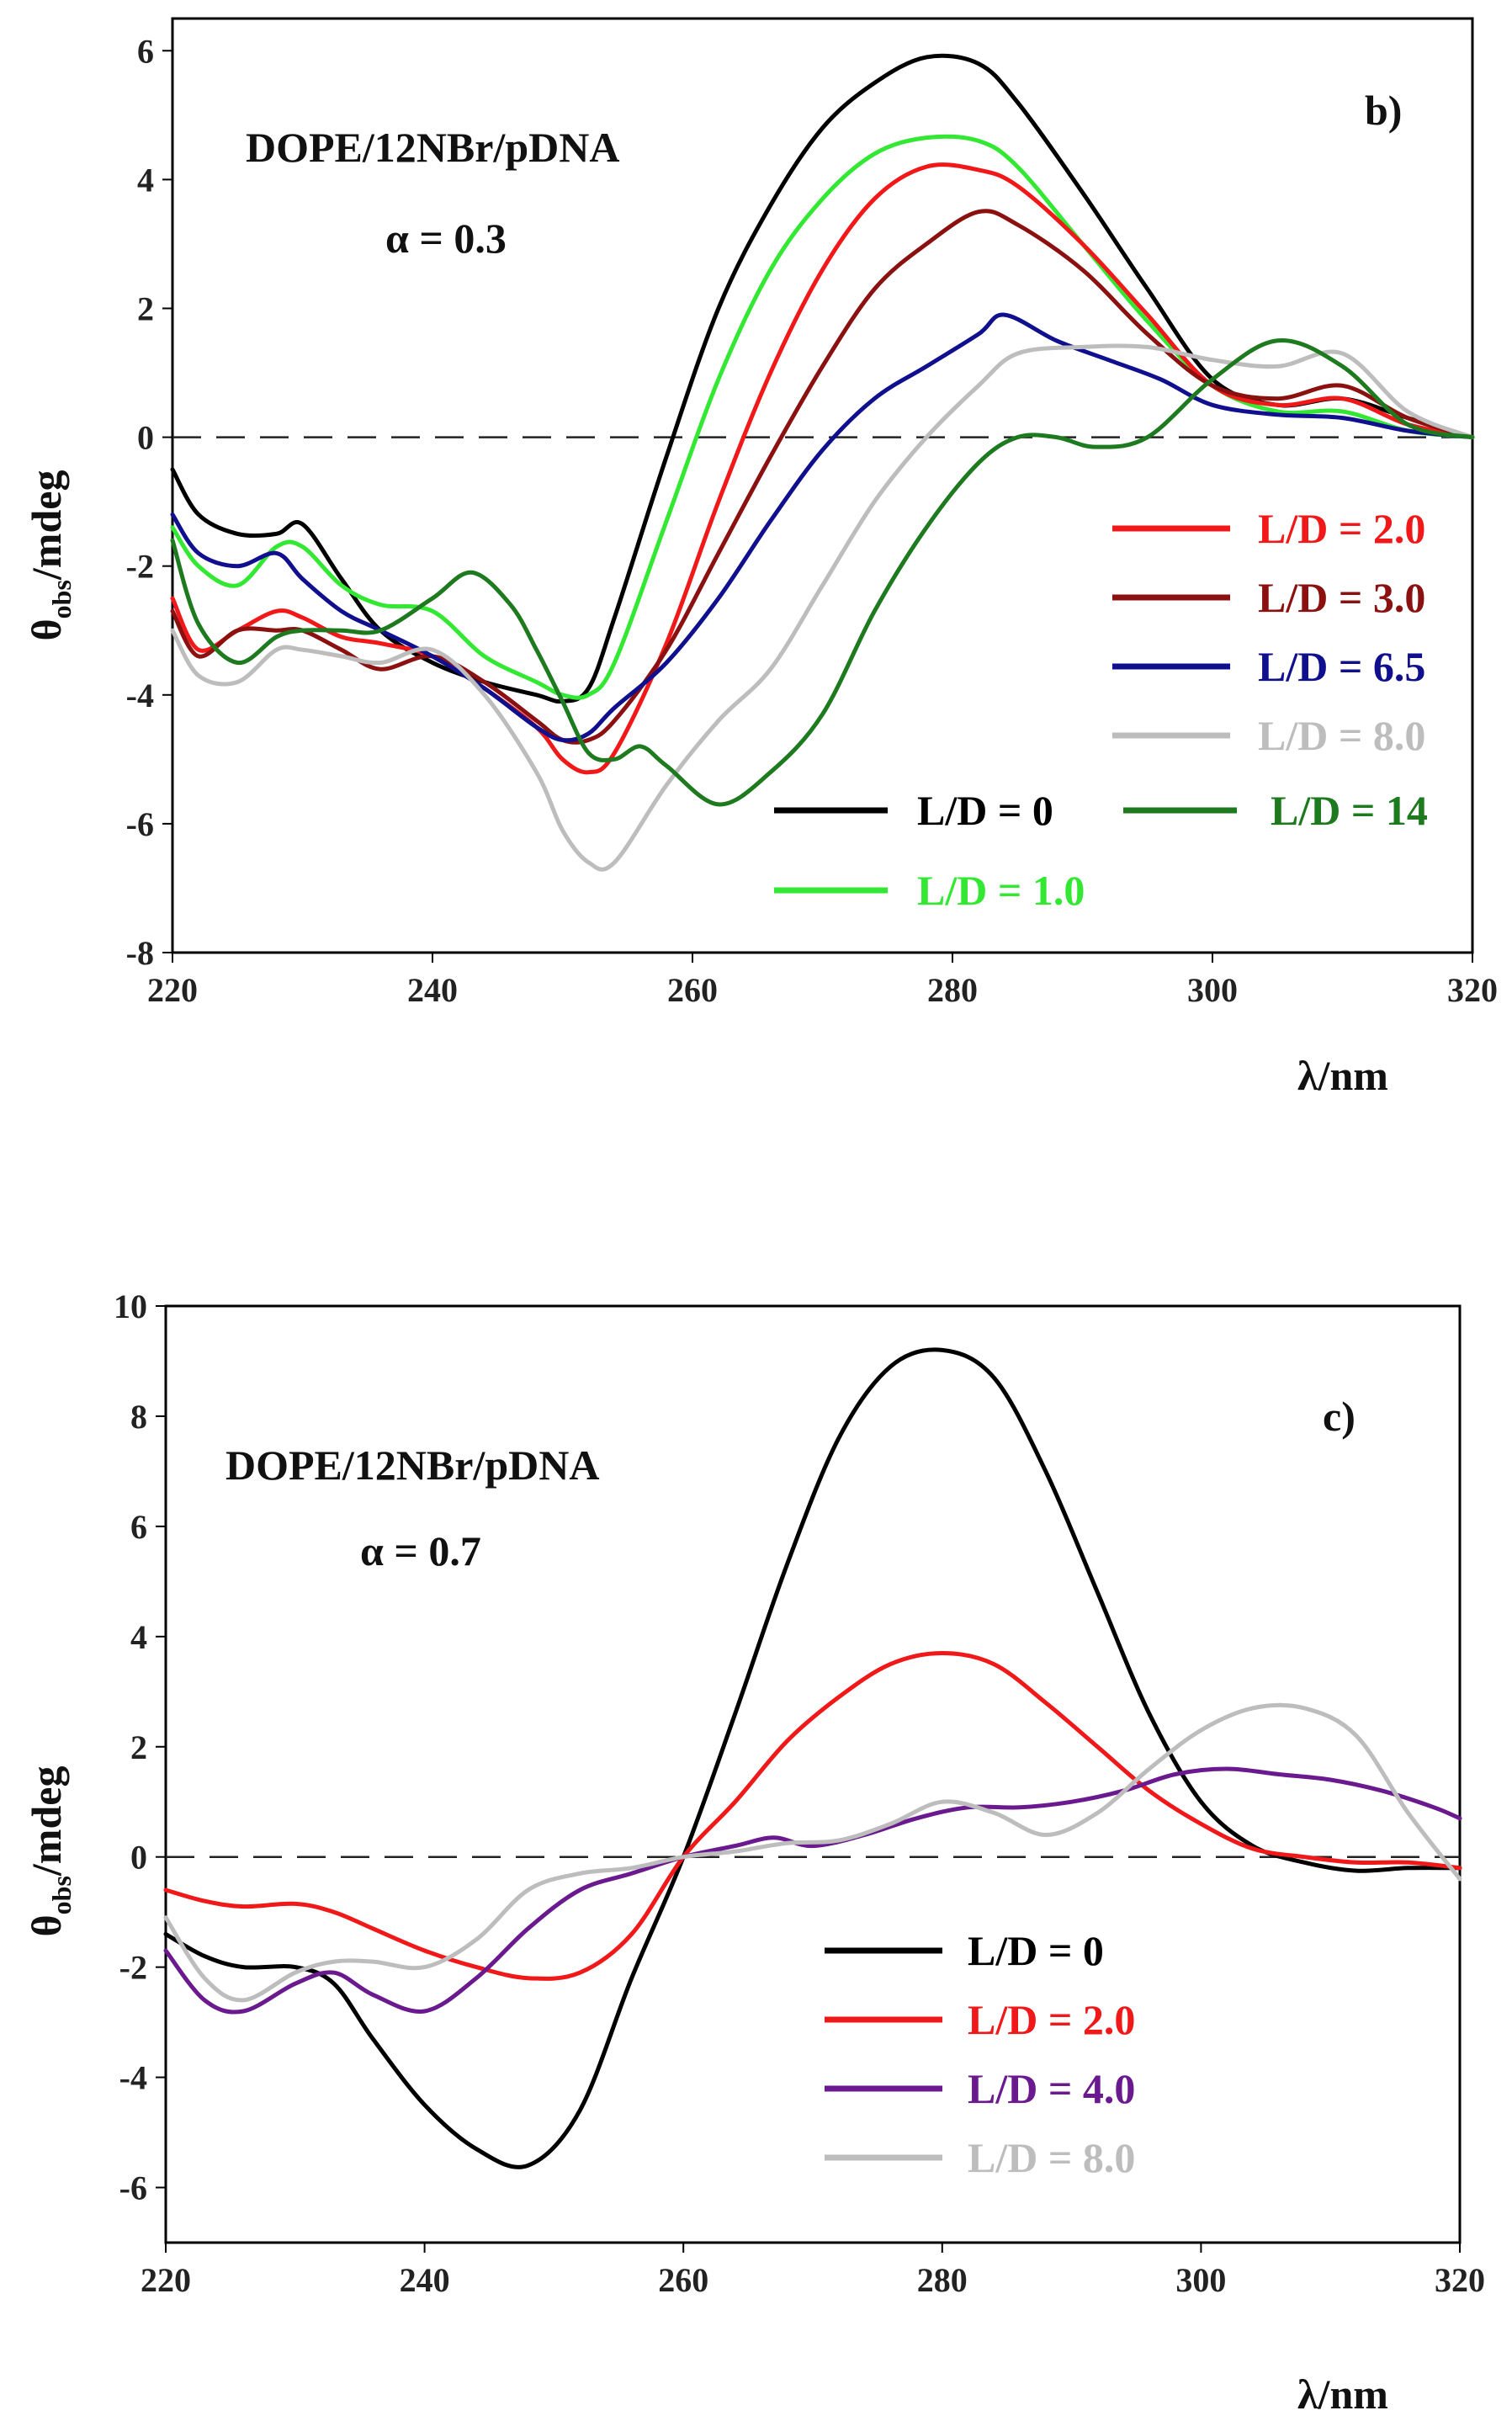  I want to click on legend-item-ld-6-5: L/D = 6.5, so click(1268, 666).